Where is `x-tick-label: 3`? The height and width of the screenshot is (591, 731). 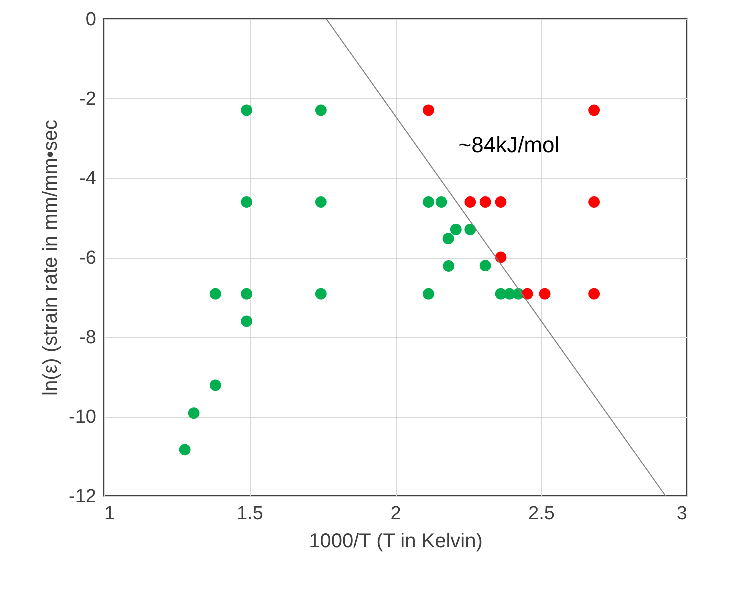 x-tick-label: 3 is located at coordinates (682, 514).